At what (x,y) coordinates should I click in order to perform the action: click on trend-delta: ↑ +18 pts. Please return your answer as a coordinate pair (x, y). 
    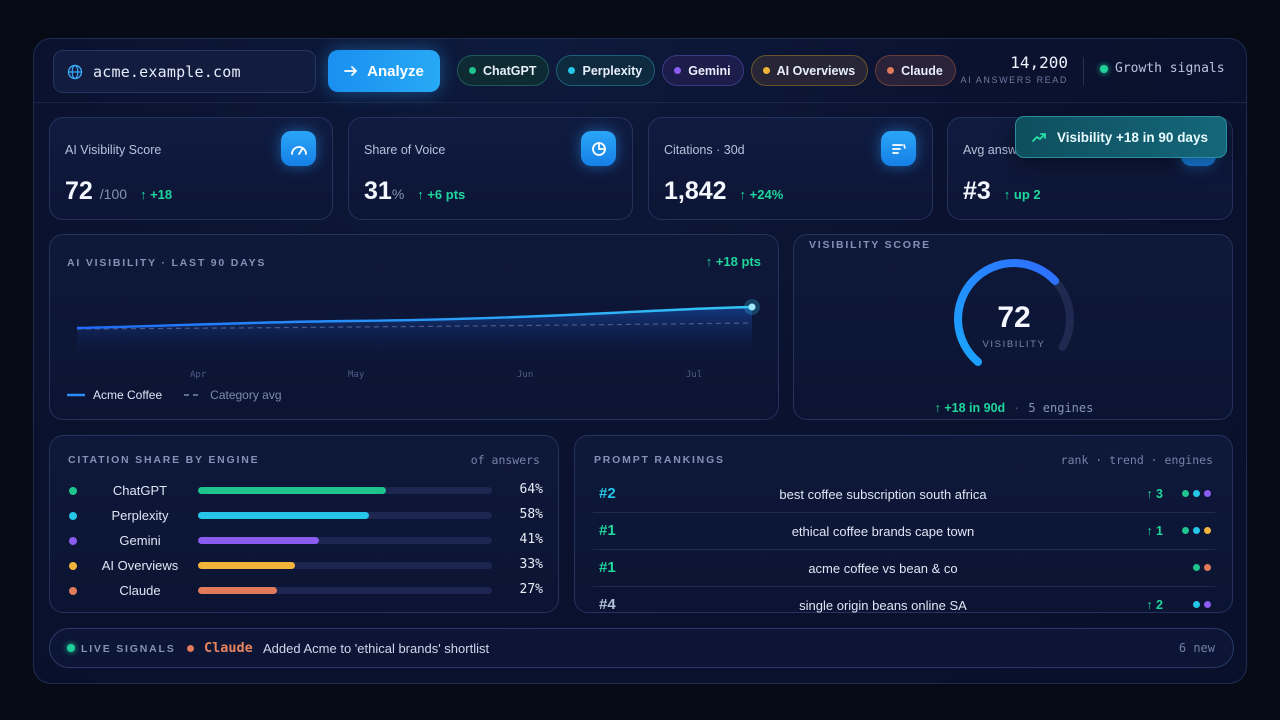
    Looking at the image, I should click on (733, 261).